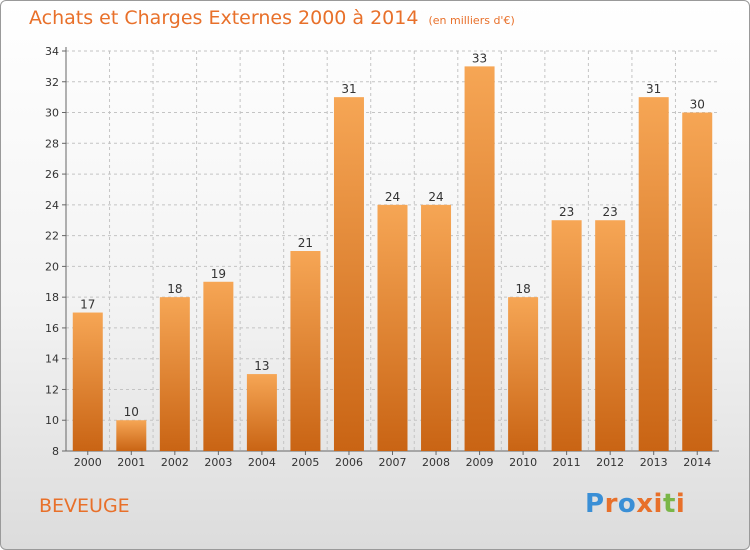 Image resolution: width=750 pixels, height=550 pixels. Describe the element at coordinates (567, 462) in the screenshot. I see `x-tick-label: 2011` at that location.